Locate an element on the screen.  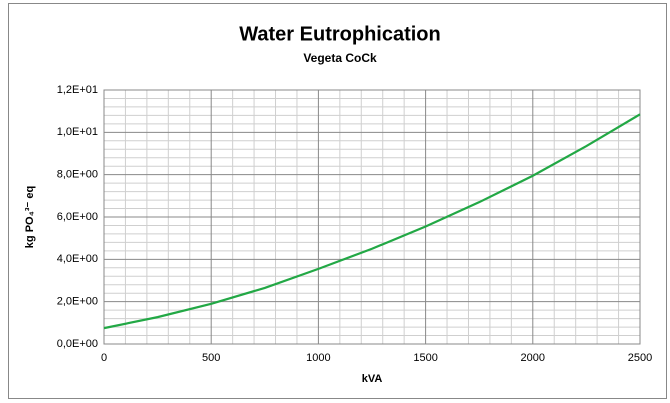
x-tick-label: 2000 is located at coordinates (533, 358).